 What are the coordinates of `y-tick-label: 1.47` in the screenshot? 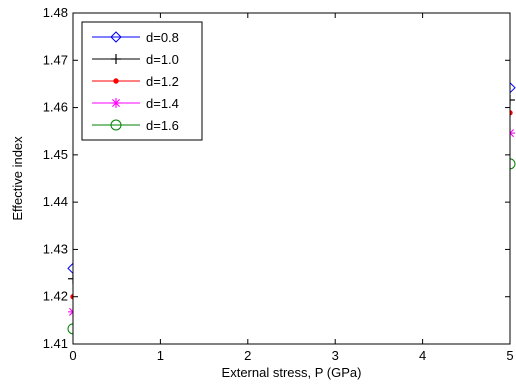 It's located at (55, 59).